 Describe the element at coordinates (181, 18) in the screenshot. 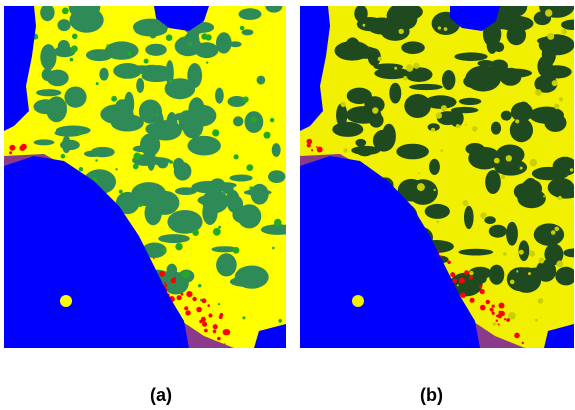

I see `map-a-lake-top` at that location.